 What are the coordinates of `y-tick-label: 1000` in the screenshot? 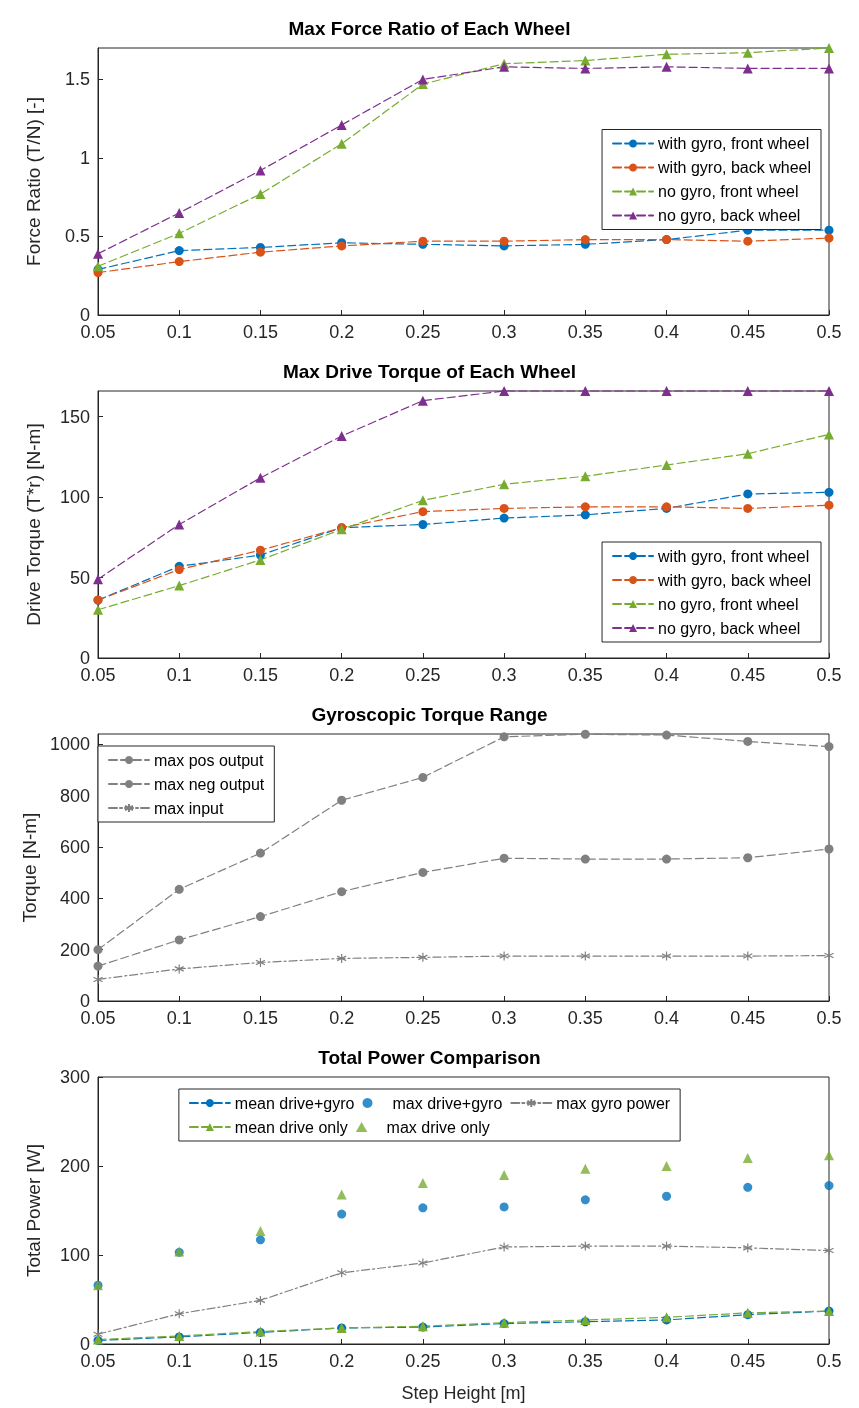 It's located at (69, 744).